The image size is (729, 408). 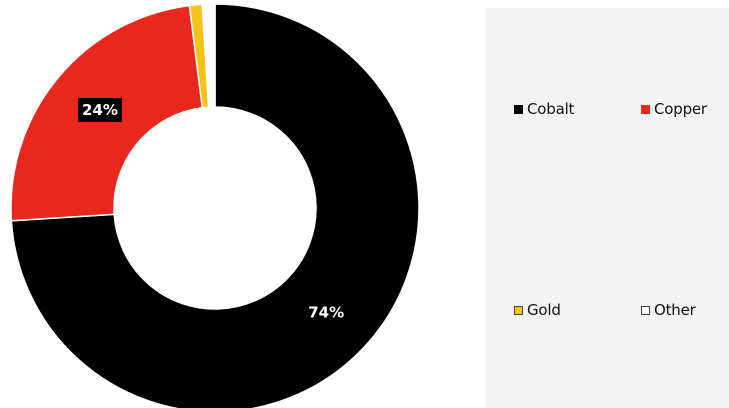 What do you see at coordinates (680, 109) in the screenshot?
I see `legend-label-copper: Copper` at bounding box center [680, 109].